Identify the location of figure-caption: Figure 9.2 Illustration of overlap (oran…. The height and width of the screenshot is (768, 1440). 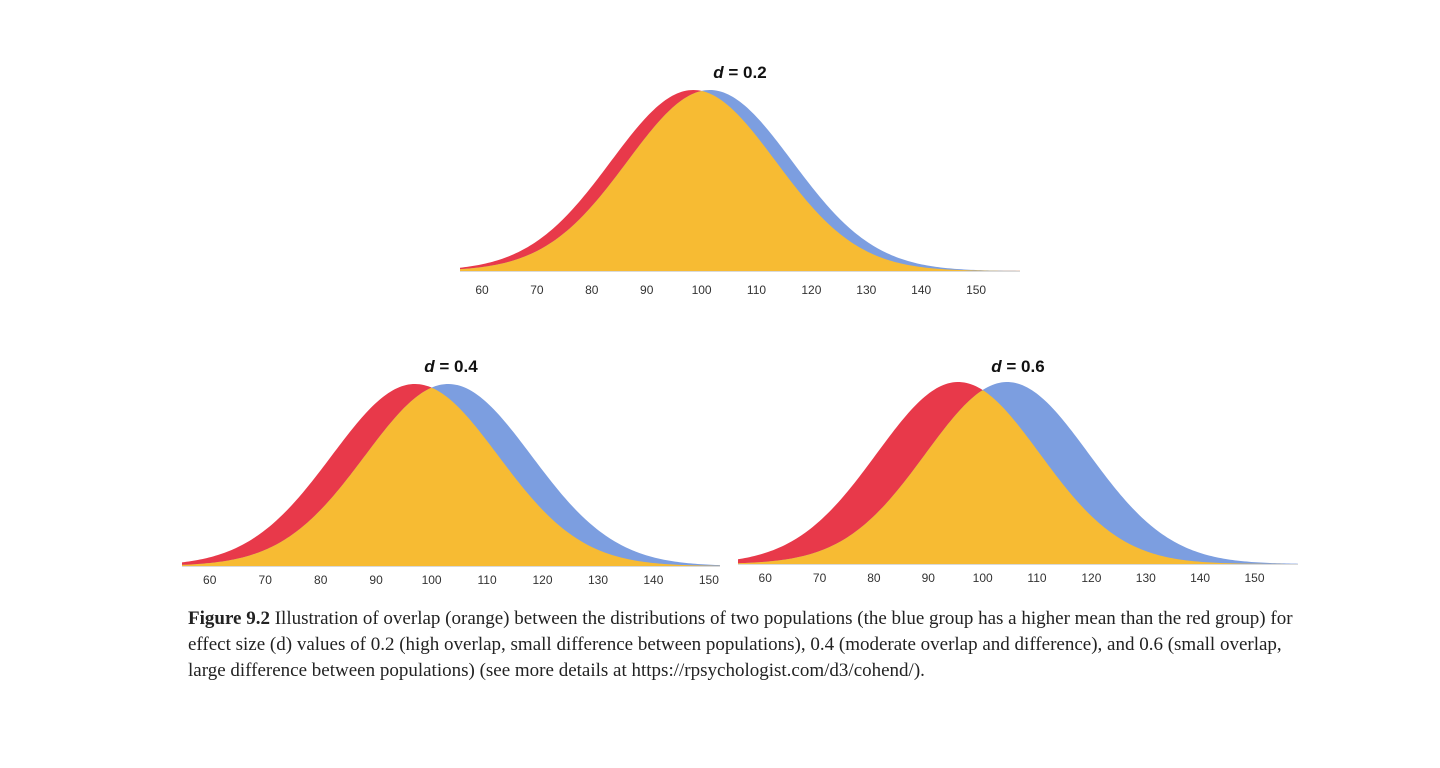
(743, 645).